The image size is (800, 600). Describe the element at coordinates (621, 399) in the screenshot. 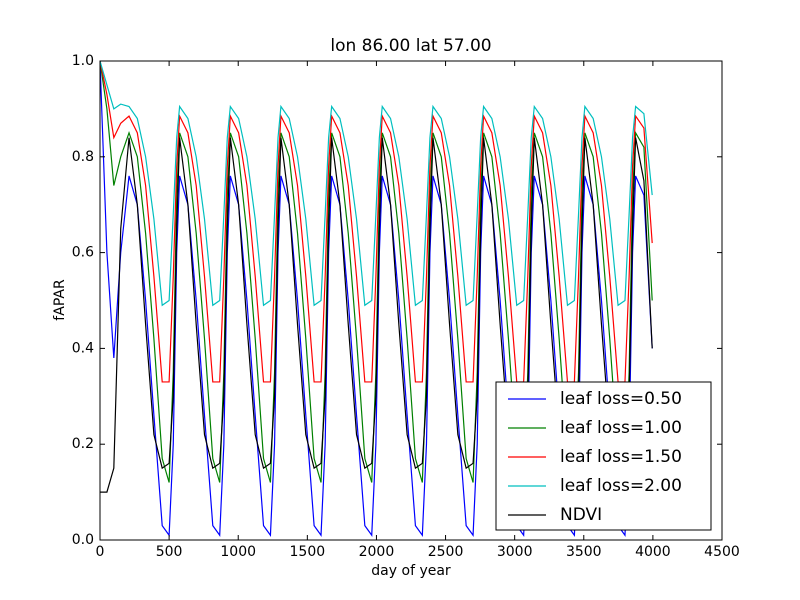

I see `legend-label: leaf loss=0.50` at that location.